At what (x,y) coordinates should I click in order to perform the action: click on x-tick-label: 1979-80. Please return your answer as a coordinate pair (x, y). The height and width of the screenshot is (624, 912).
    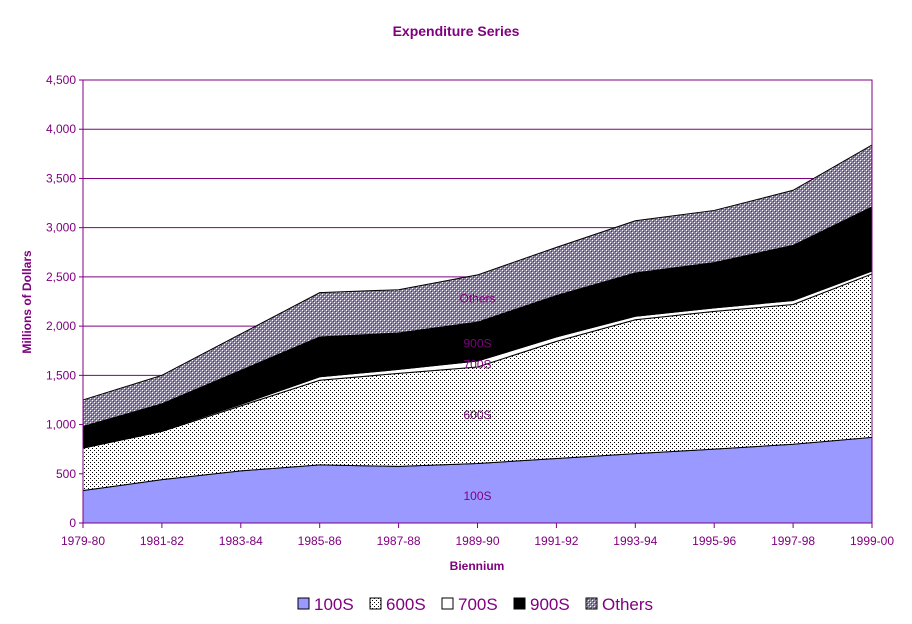
    Looking at the image, I should click on (83, 541).